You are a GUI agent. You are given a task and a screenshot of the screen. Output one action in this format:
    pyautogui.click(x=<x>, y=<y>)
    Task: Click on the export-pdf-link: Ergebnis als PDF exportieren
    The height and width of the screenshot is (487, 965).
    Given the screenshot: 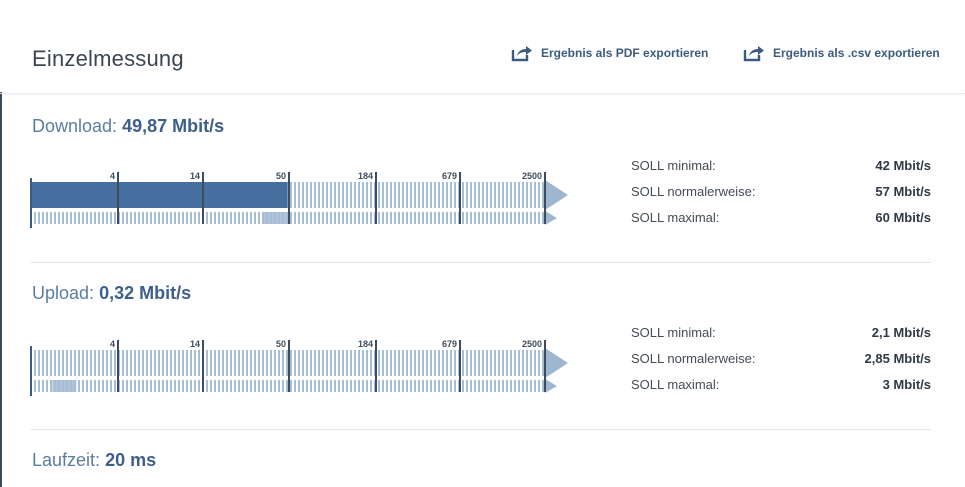 What is the action you would take?
    pyautogui.click(x=609, y=53)
    